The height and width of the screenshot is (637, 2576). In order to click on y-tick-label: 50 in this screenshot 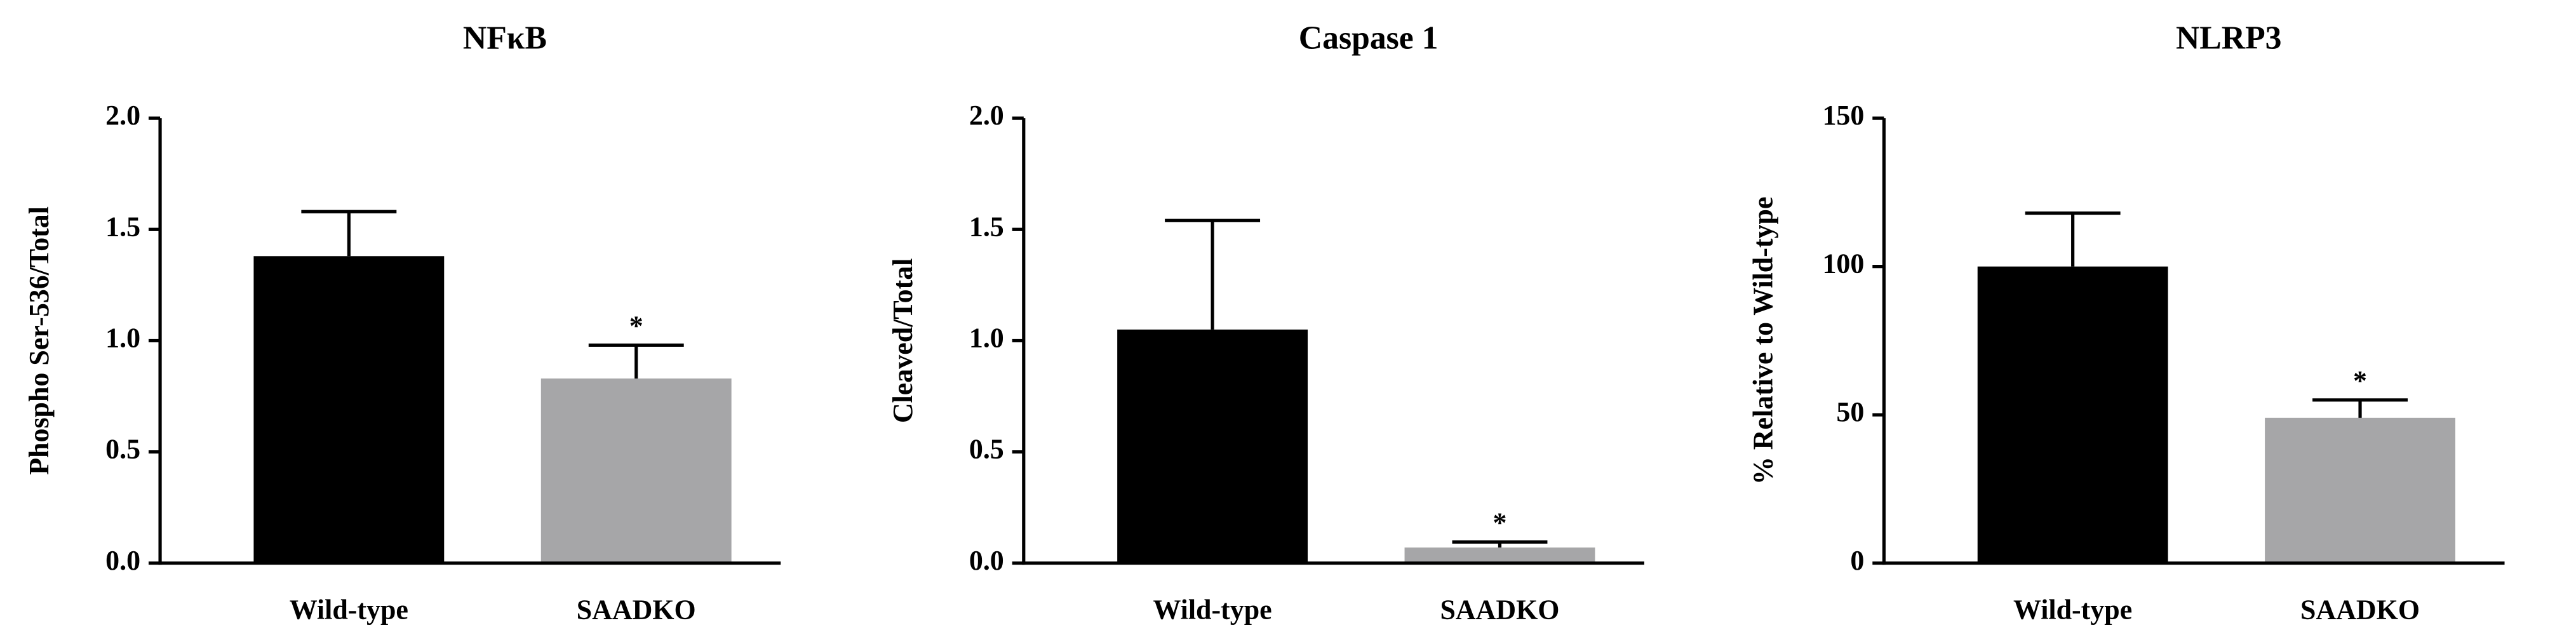, I will do `click(1850, 411)`.